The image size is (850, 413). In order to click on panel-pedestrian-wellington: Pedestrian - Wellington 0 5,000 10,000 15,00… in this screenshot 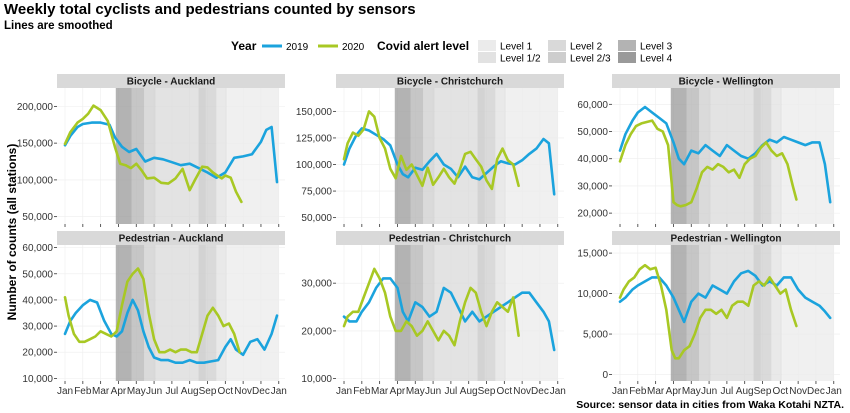, I will do `click(709, 314)`.